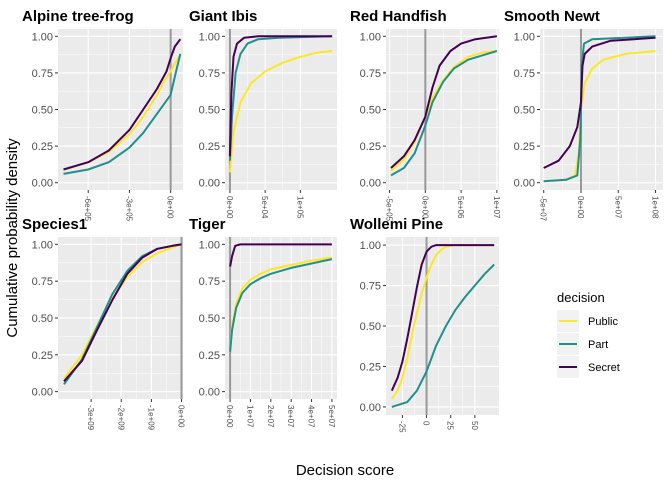  What do you see at coordinates (655, 207) in the screenshot?
I see `x-tick-label: 1e+08` at bounding box center [655, 207].